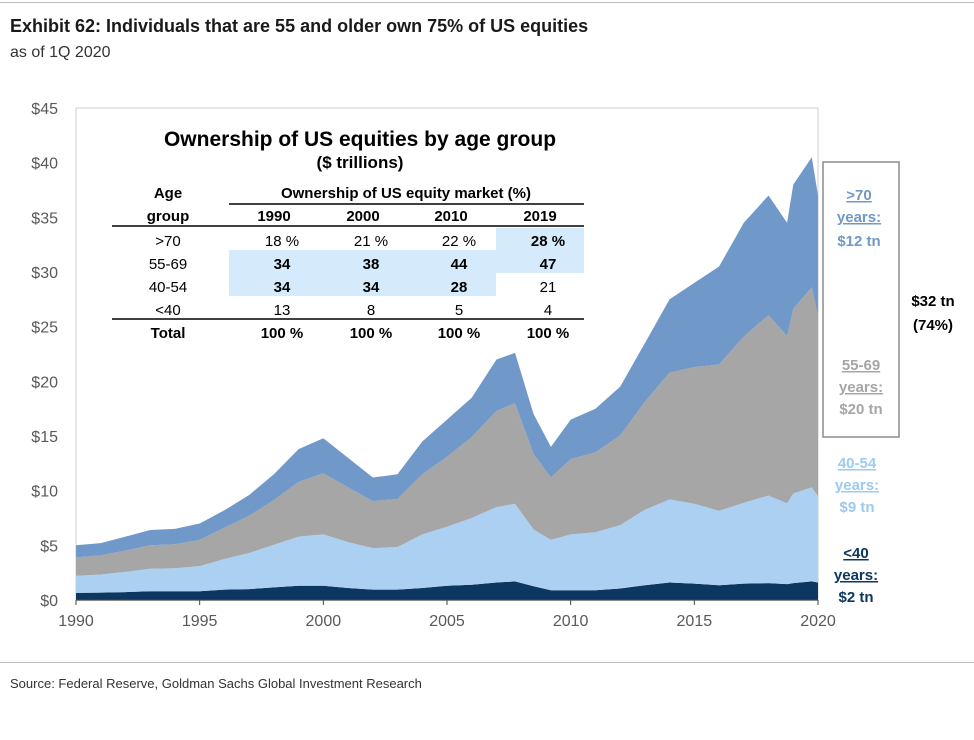 The width and height of the screenshot is (974, 740). I want to click on y-tick-label: $45, so click(44, 109).